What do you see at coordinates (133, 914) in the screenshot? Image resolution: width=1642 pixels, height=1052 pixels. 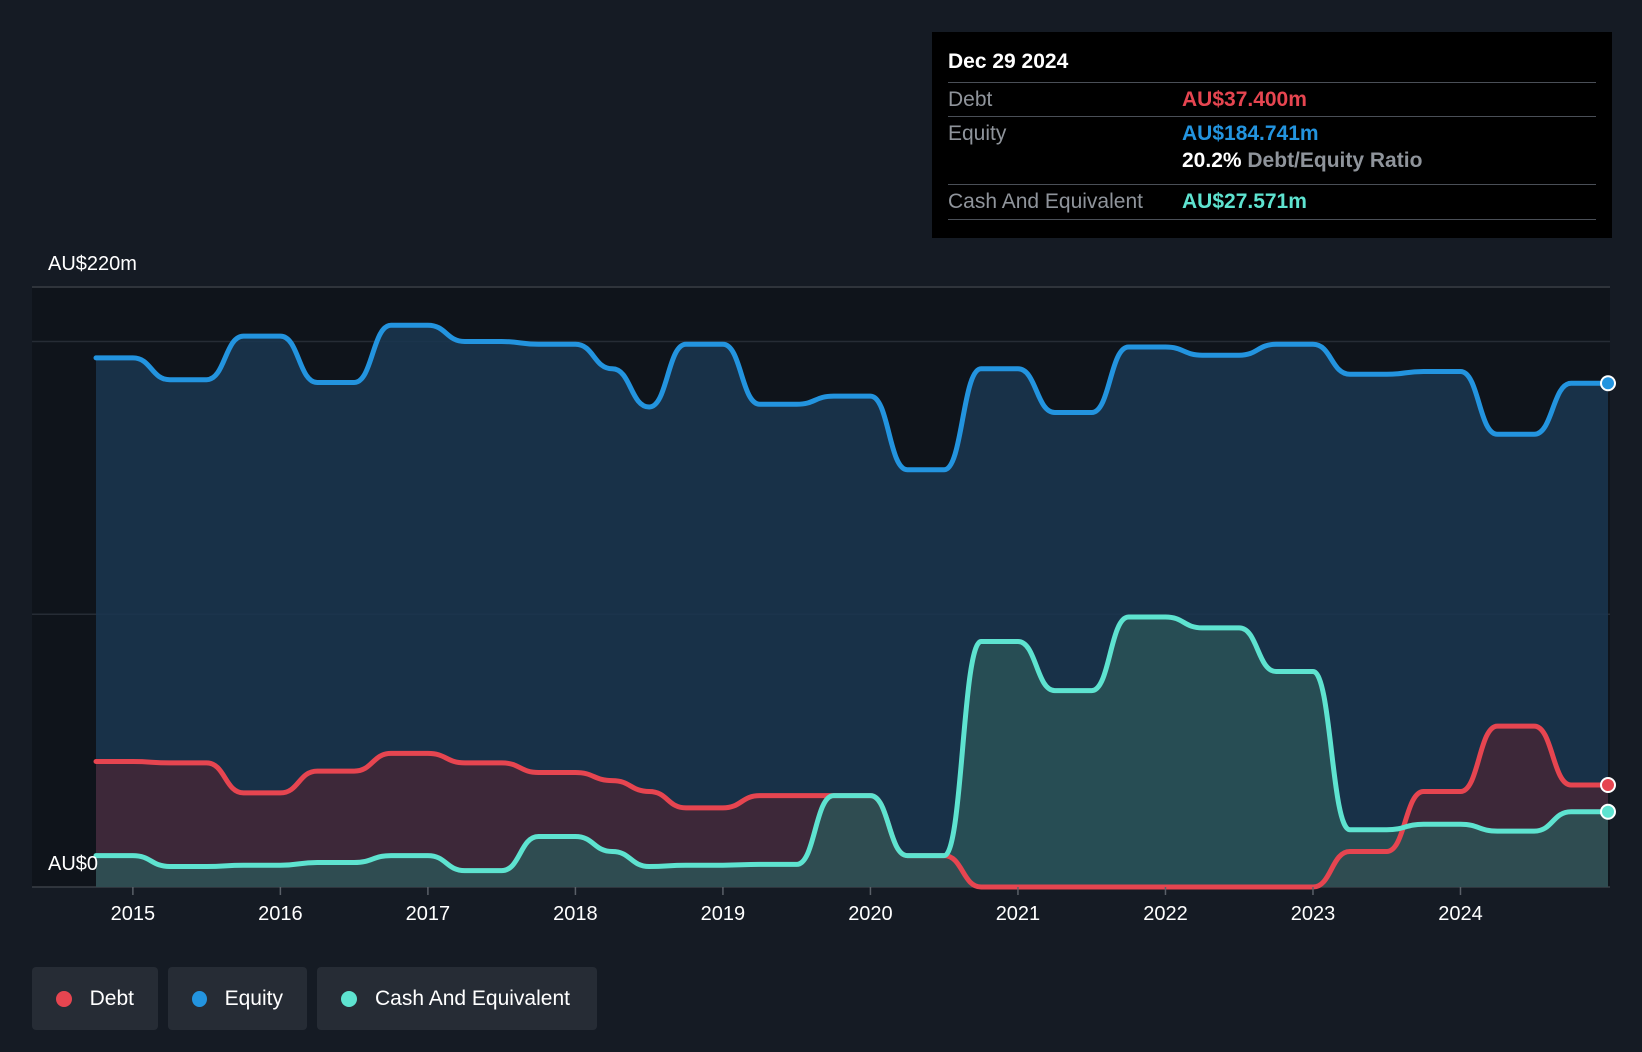 I see `x-tick-label: 2015` at bounding box center [133, 914].